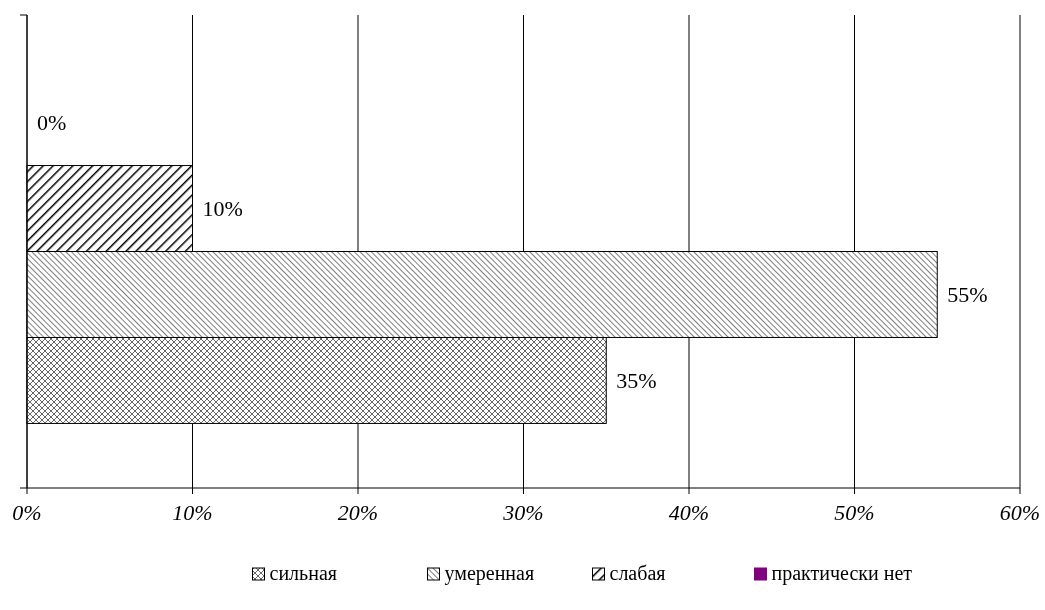 This screenshot has width=1045, height=610. What do you see at coordinates (636, 381) in the screenshot?
I see `text: 35%` at bounding box center [636, 381].